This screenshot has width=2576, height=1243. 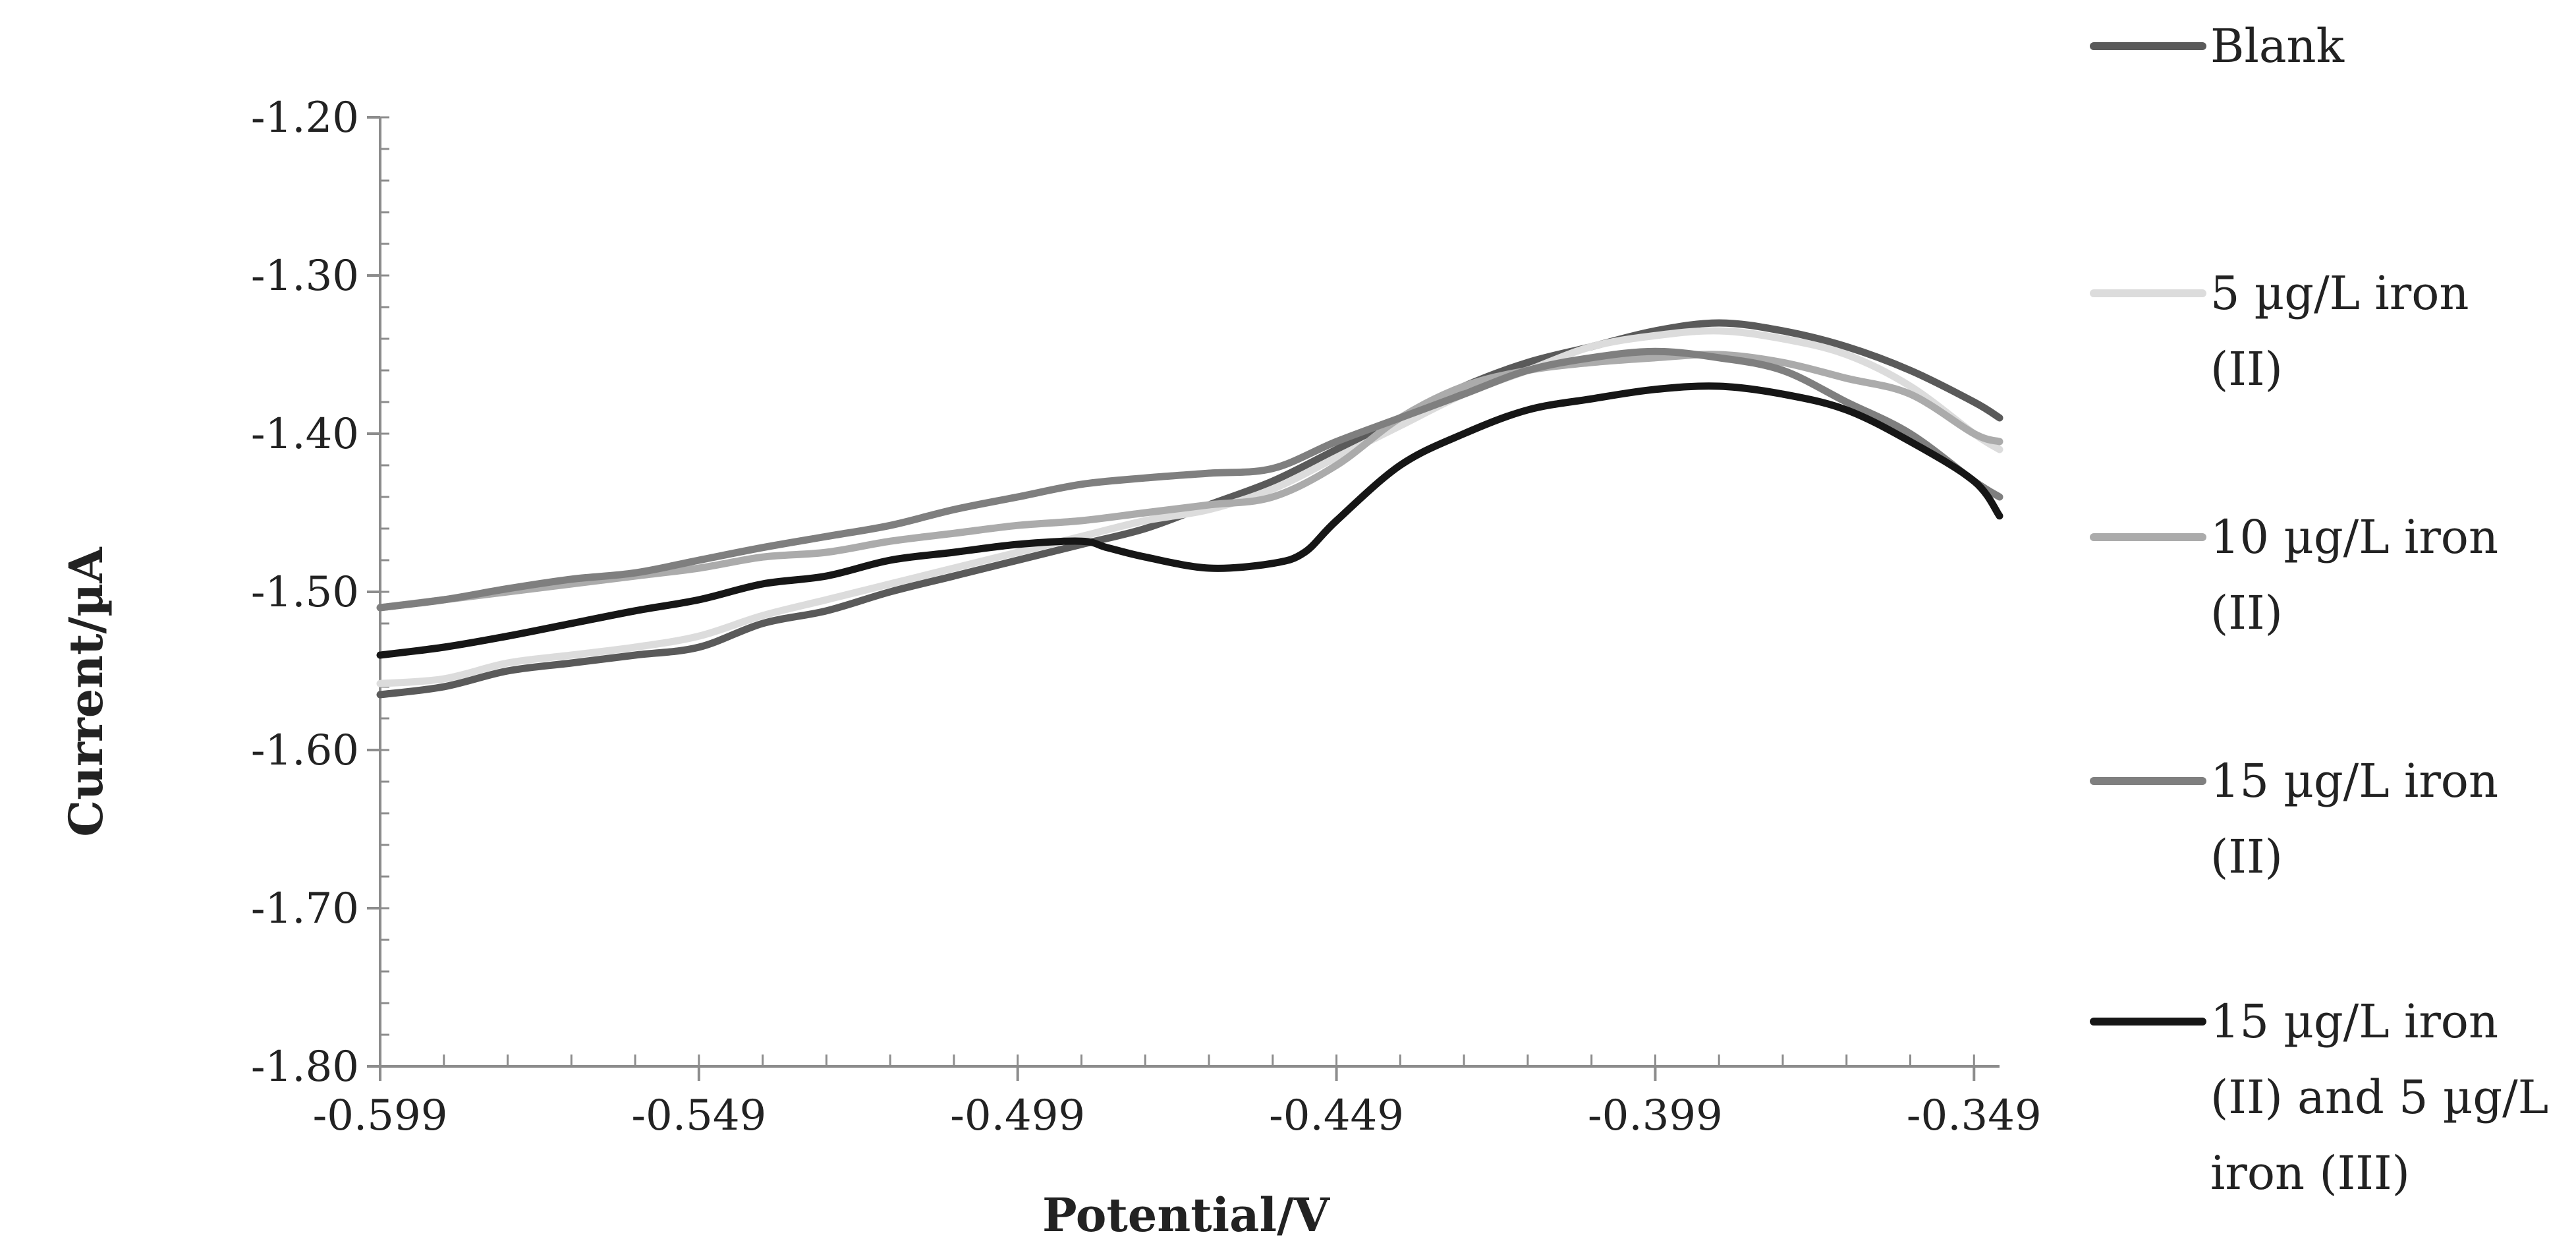 I want to click on legend-label-4: (II), so click(x=2246, y=857).